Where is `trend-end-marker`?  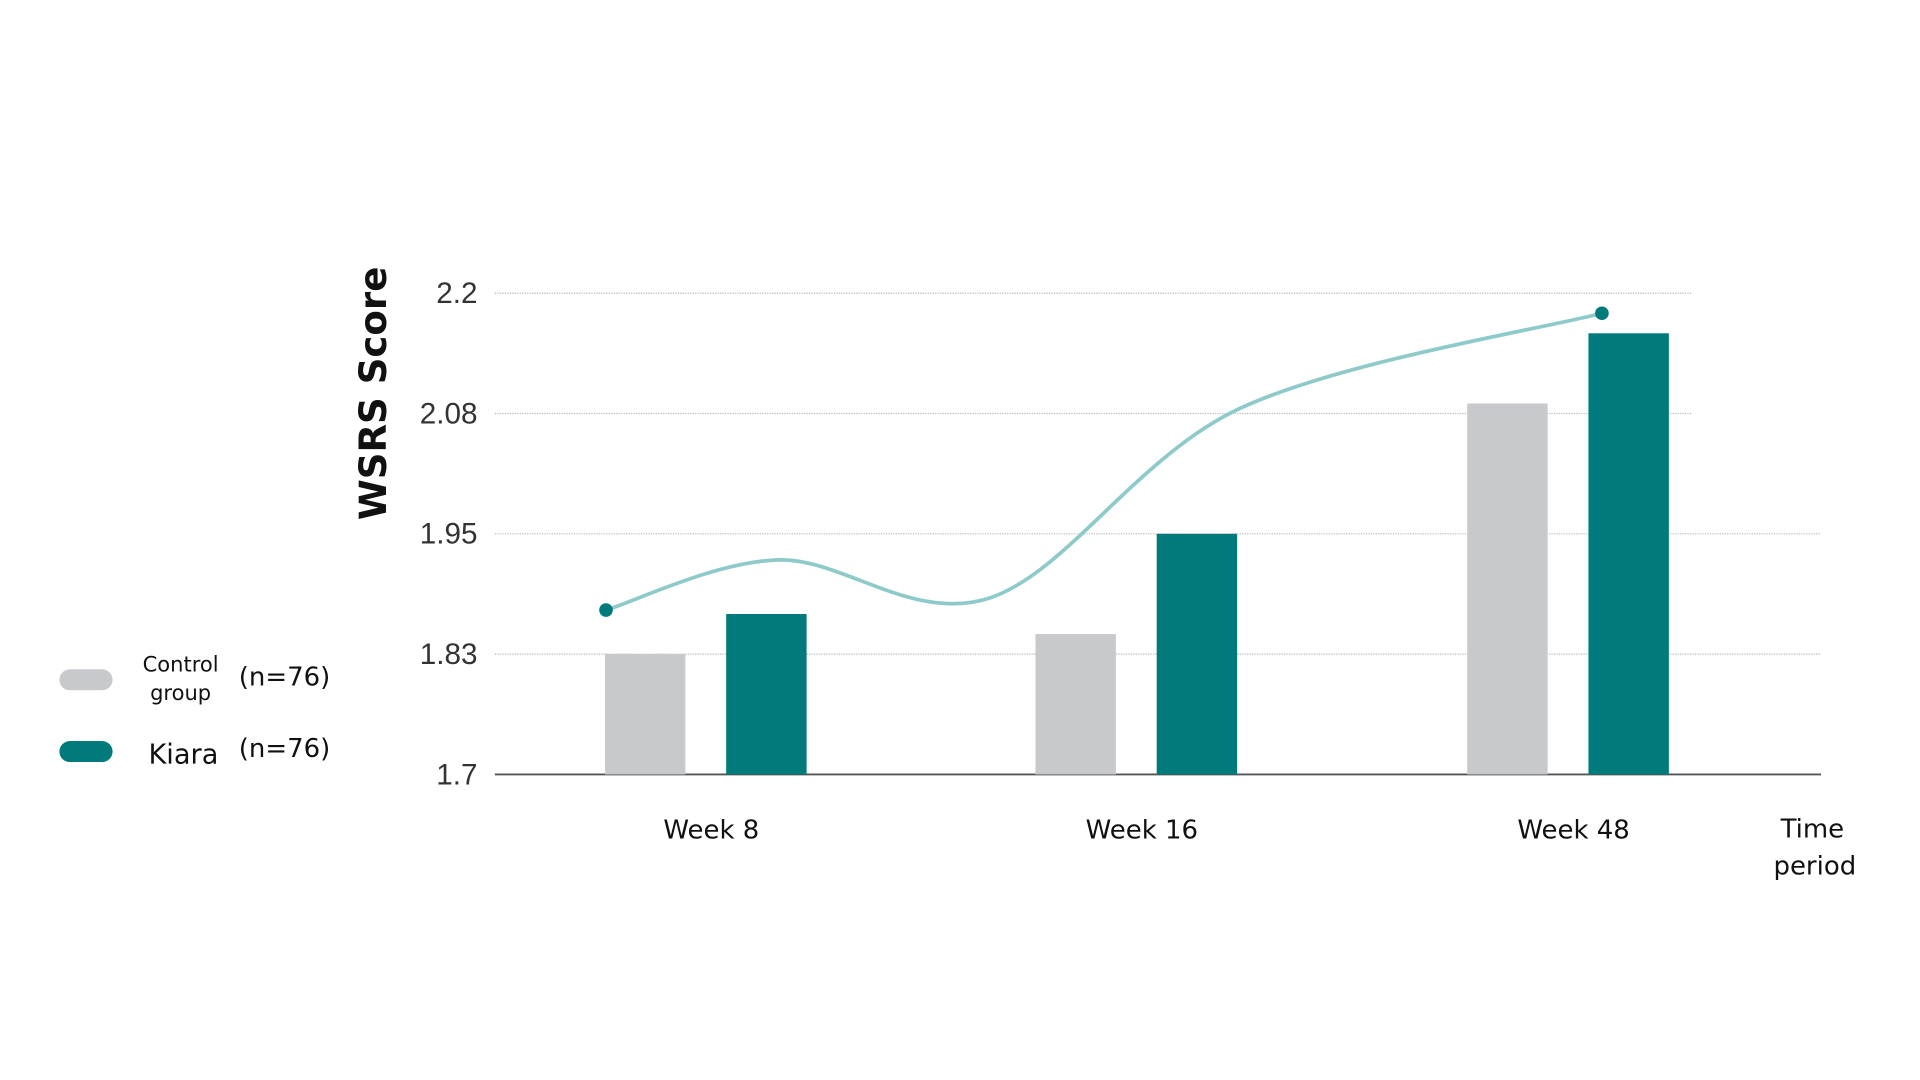
trend-end-marker is located at coordinates (1602, 313).